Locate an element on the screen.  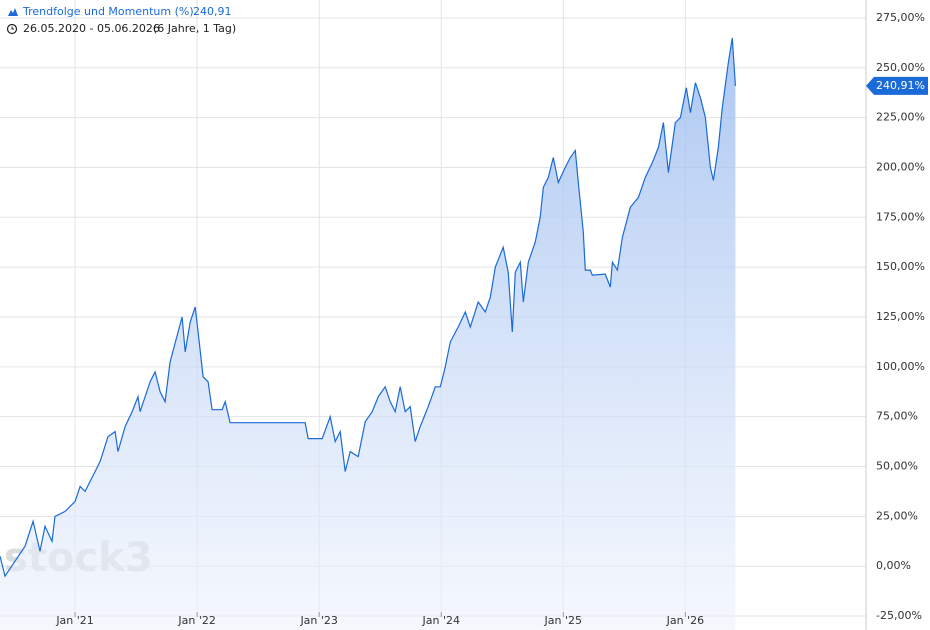
period: (6 Jahre, 1 Tag) is located at coordinates (194, 28).